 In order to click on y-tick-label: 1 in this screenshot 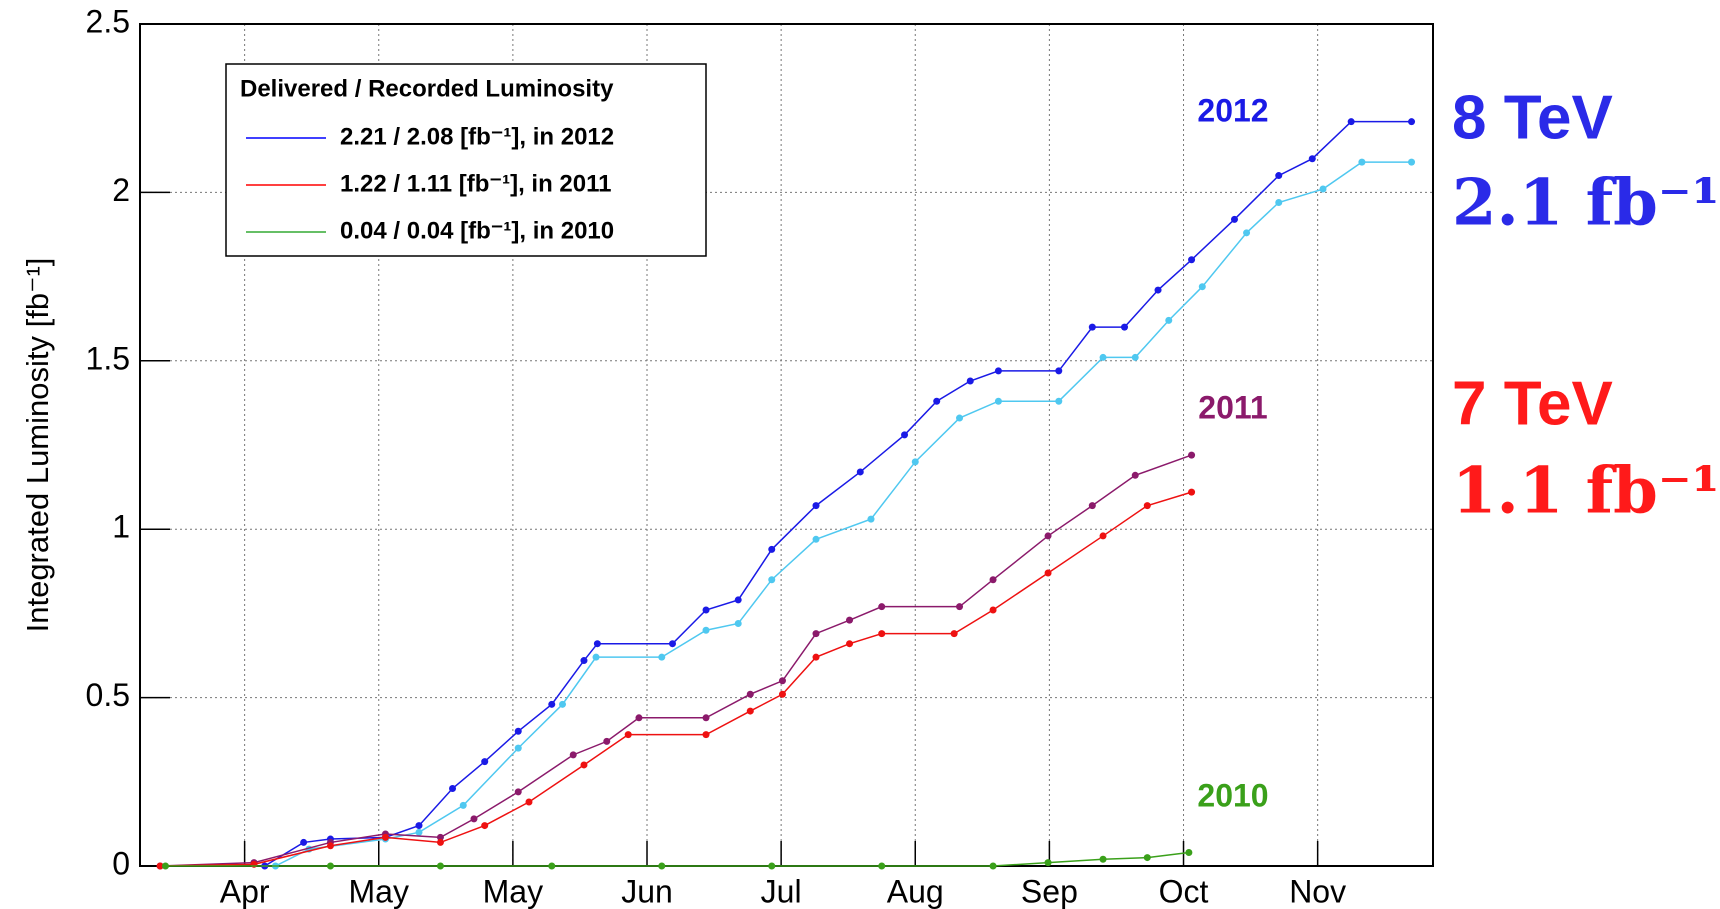, I will do `click(121, 527)`.